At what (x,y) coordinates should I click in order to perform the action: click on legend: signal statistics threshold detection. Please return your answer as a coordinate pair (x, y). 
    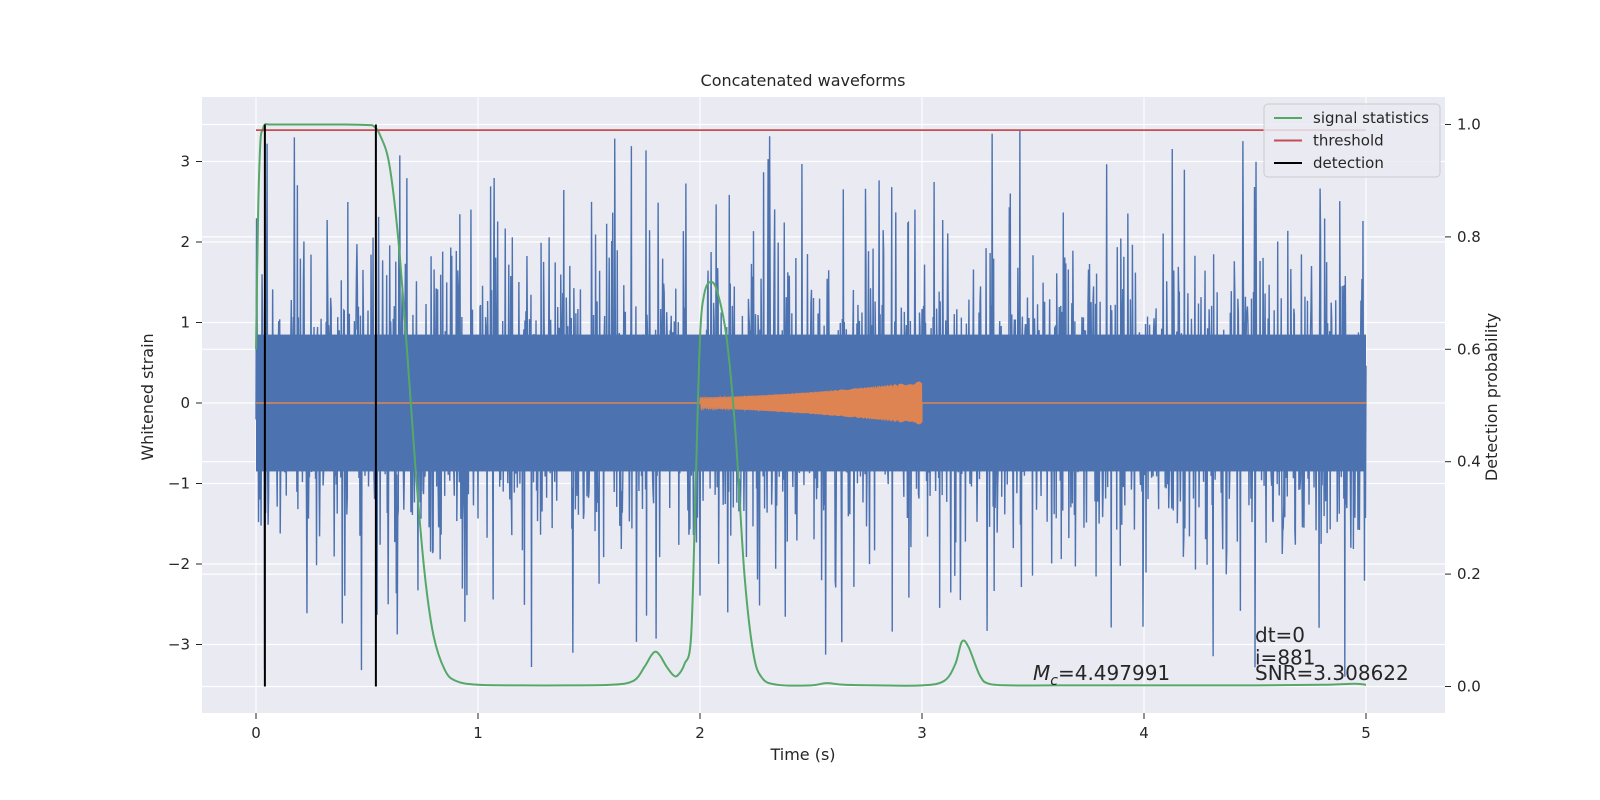
    Looking at the image, I should click on (1352, 140).